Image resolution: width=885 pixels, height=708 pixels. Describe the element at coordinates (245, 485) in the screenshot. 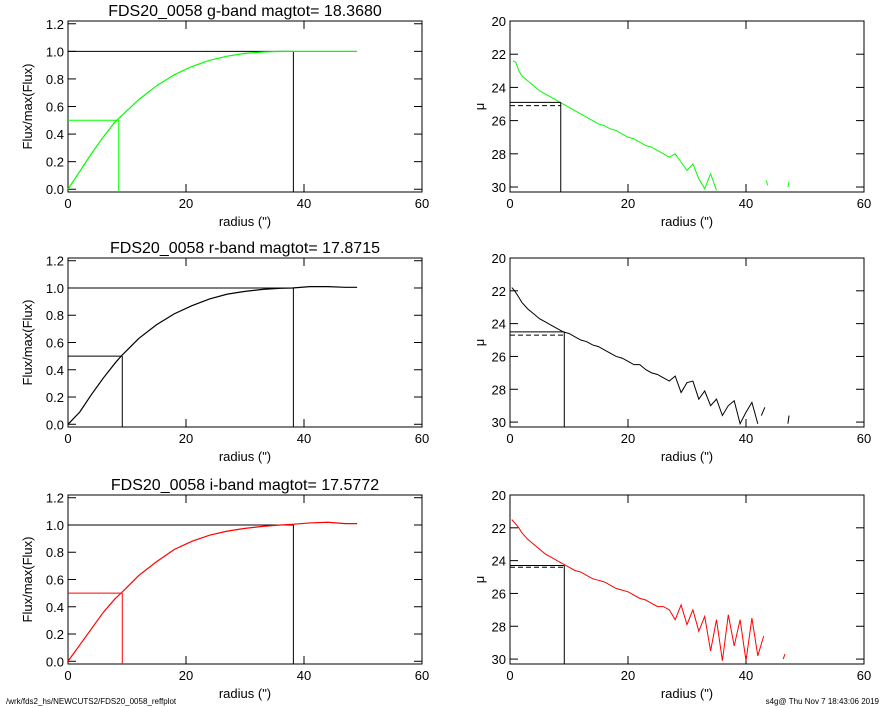

I see `panel-title: FDS20_0058 i-band magtot= 17.5772` at that location.